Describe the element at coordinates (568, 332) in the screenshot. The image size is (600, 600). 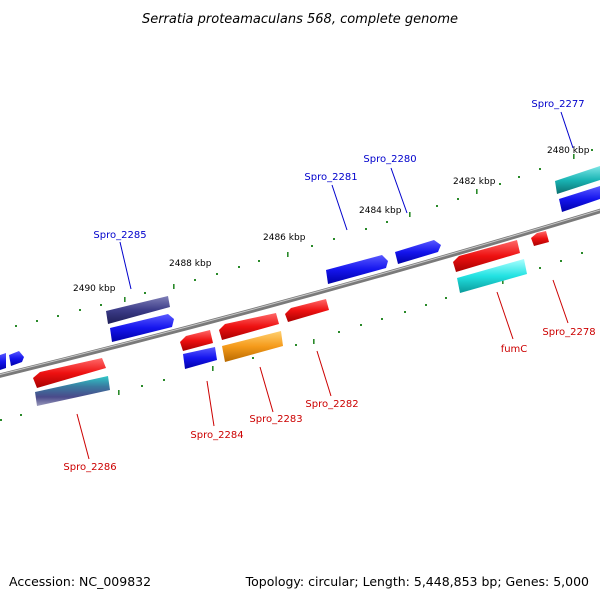
I see `gene-label: Spro_2278` at that location.